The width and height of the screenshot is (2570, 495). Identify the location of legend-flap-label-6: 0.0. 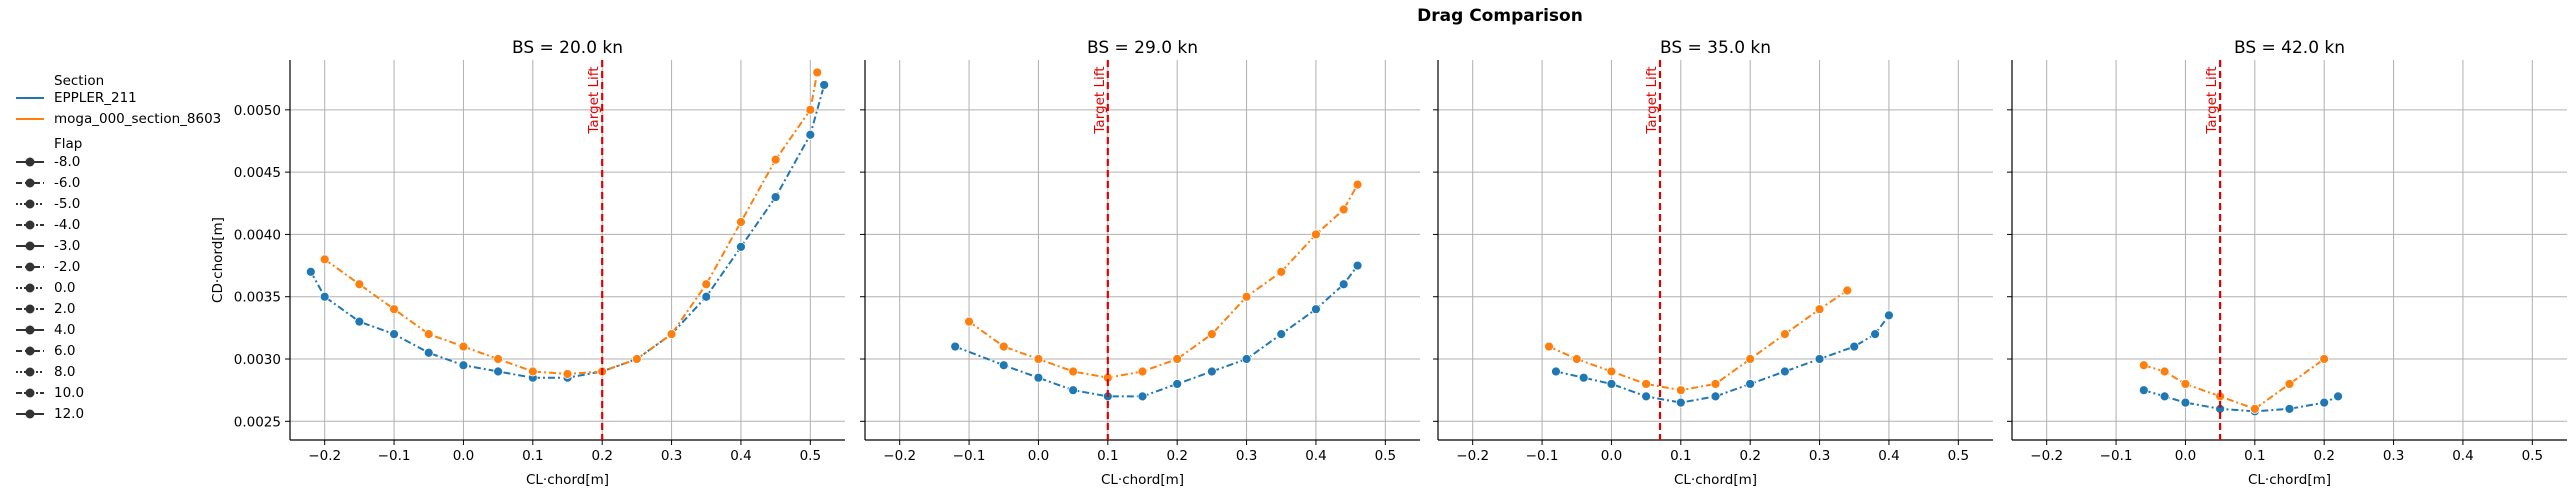
(64, 288).